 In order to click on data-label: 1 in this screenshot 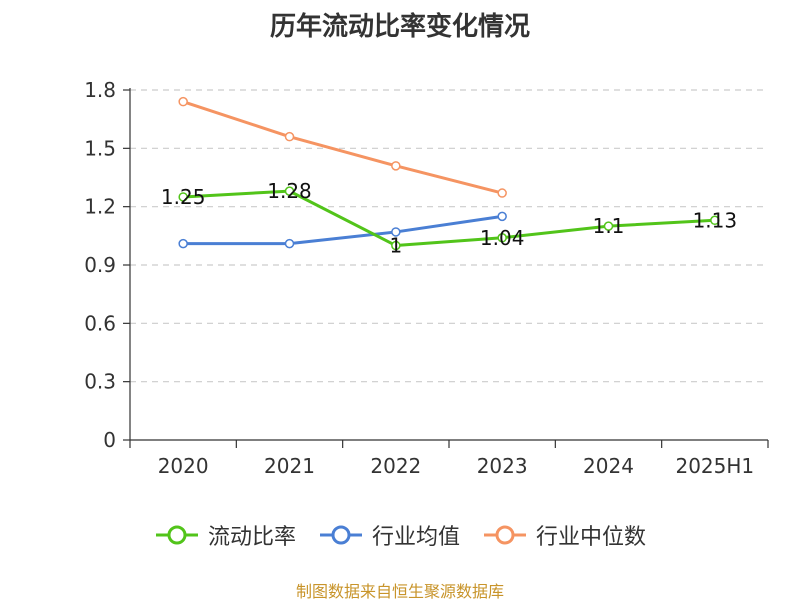, I will do `click(395, 246)`.